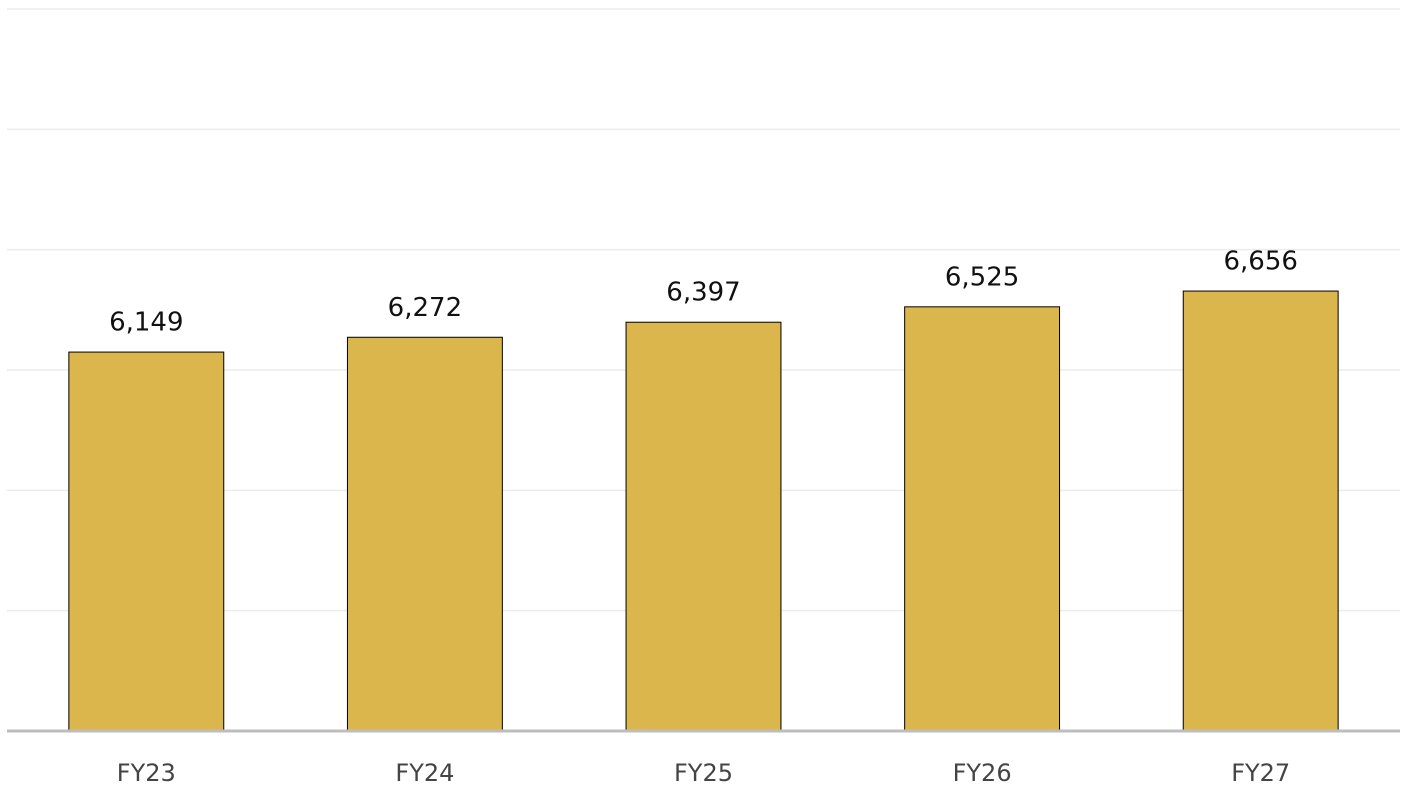 This screenshot has height=788, width=1412. What do you see at coordinates (424, 773) in the screenshot?
I see `x-tick-label: FY24` at bounding box center [424, 773].